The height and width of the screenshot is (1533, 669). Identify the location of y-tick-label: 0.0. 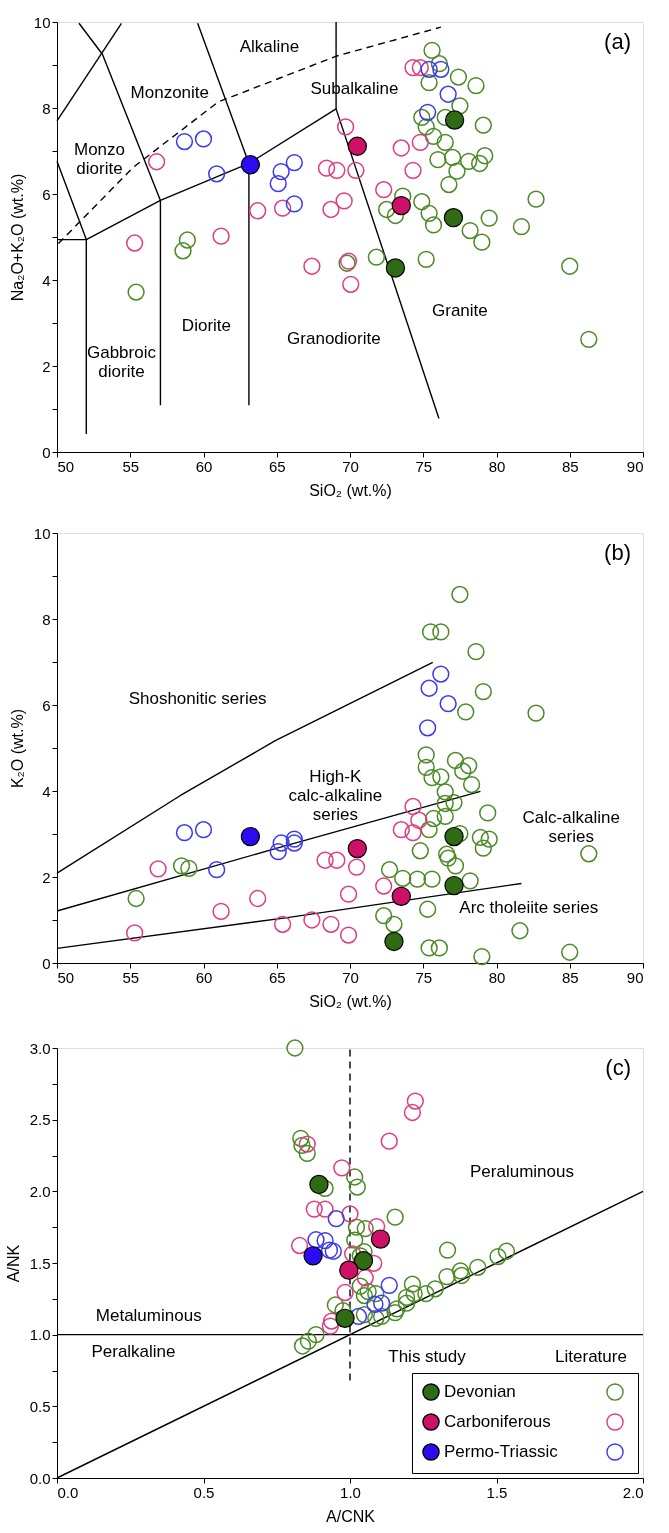
(40, 1478).